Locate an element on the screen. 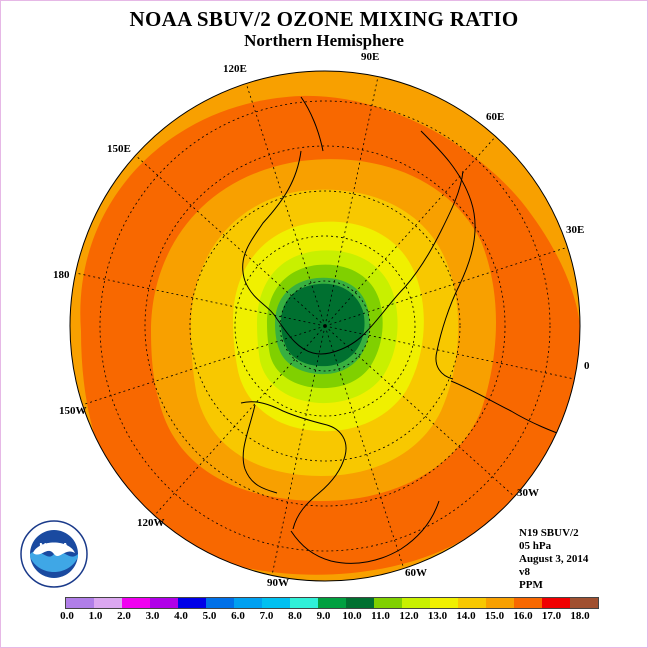  color-scale-tick: 18.0 is located at coordinates (580, 616).